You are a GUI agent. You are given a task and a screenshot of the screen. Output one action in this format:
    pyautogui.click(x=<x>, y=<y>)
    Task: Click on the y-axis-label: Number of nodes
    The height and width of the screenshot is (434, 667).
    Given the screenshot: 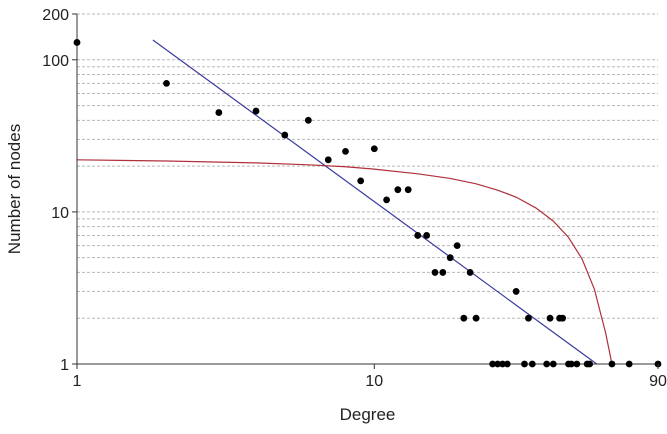 What is the action you would take?
    pyautogui.click(x=14, y=189)
    